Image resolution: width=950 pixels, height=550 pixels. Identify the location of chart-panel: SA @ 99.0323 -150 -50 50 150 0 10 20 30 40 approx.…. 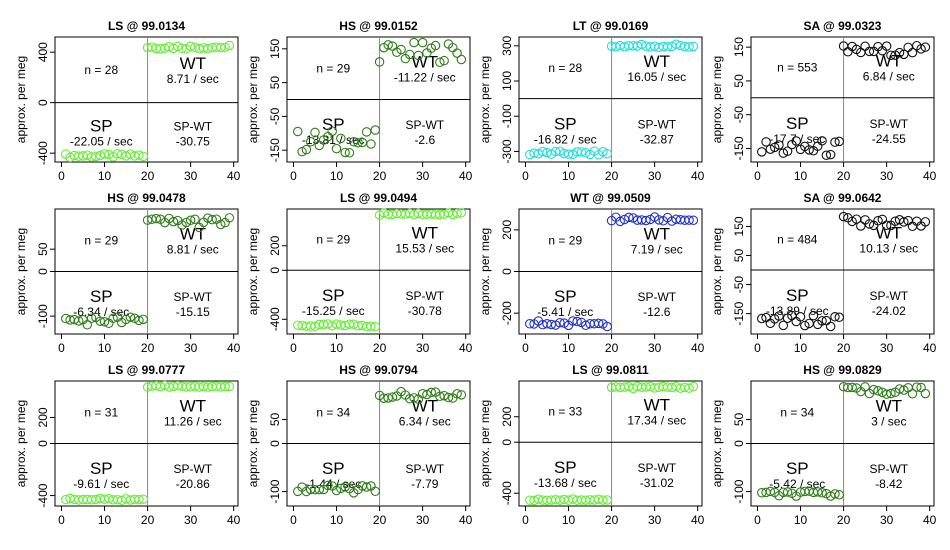
(823, 101).